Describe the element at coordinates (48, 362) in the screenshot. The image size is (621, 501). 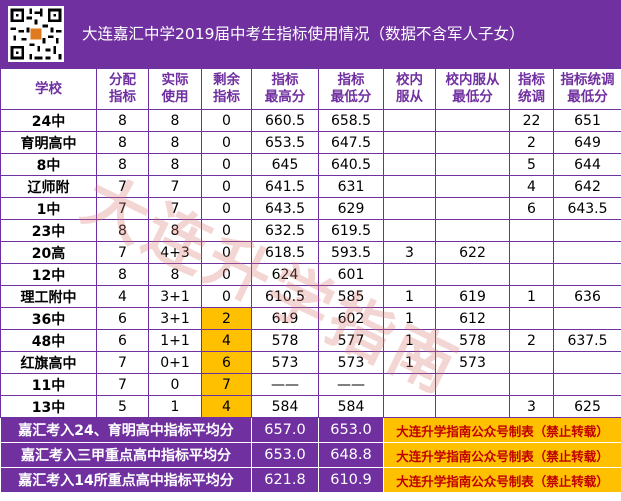
I see `cell-school: 红旗高中` at that location.